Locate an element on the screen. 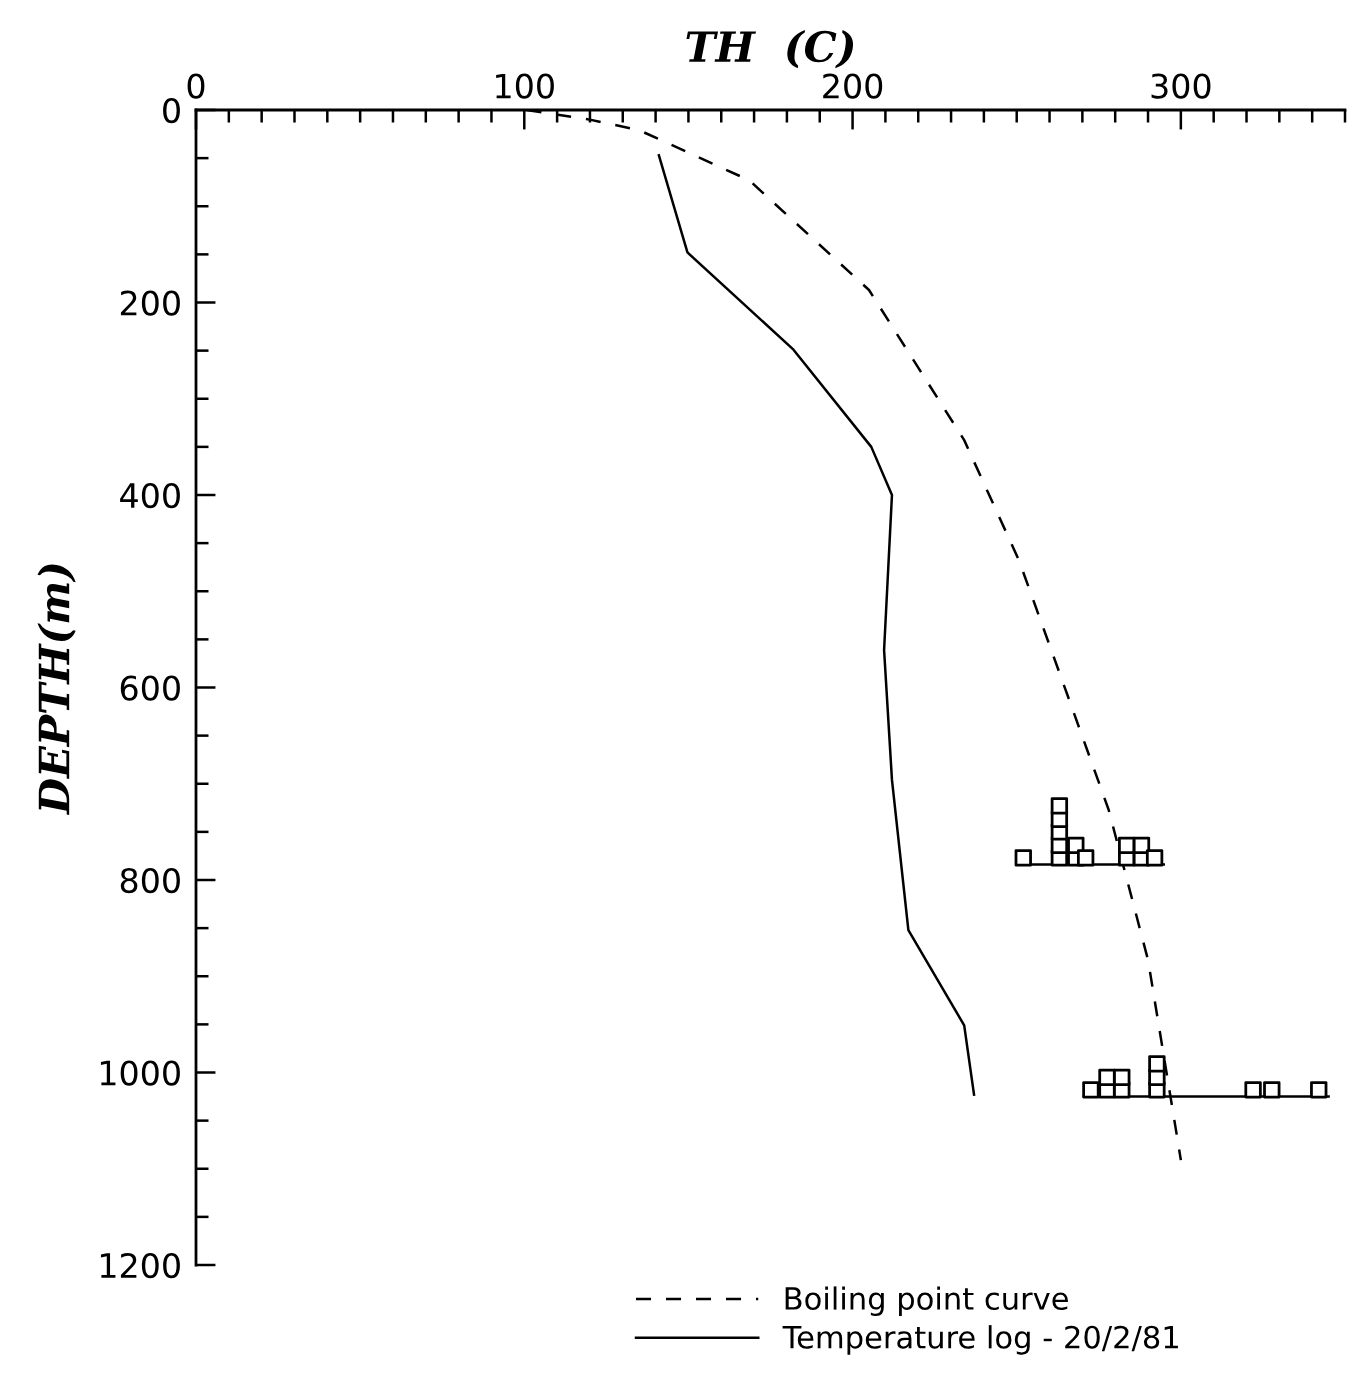  x-axis-title: TH (C) is located at coordinates (770, 49).